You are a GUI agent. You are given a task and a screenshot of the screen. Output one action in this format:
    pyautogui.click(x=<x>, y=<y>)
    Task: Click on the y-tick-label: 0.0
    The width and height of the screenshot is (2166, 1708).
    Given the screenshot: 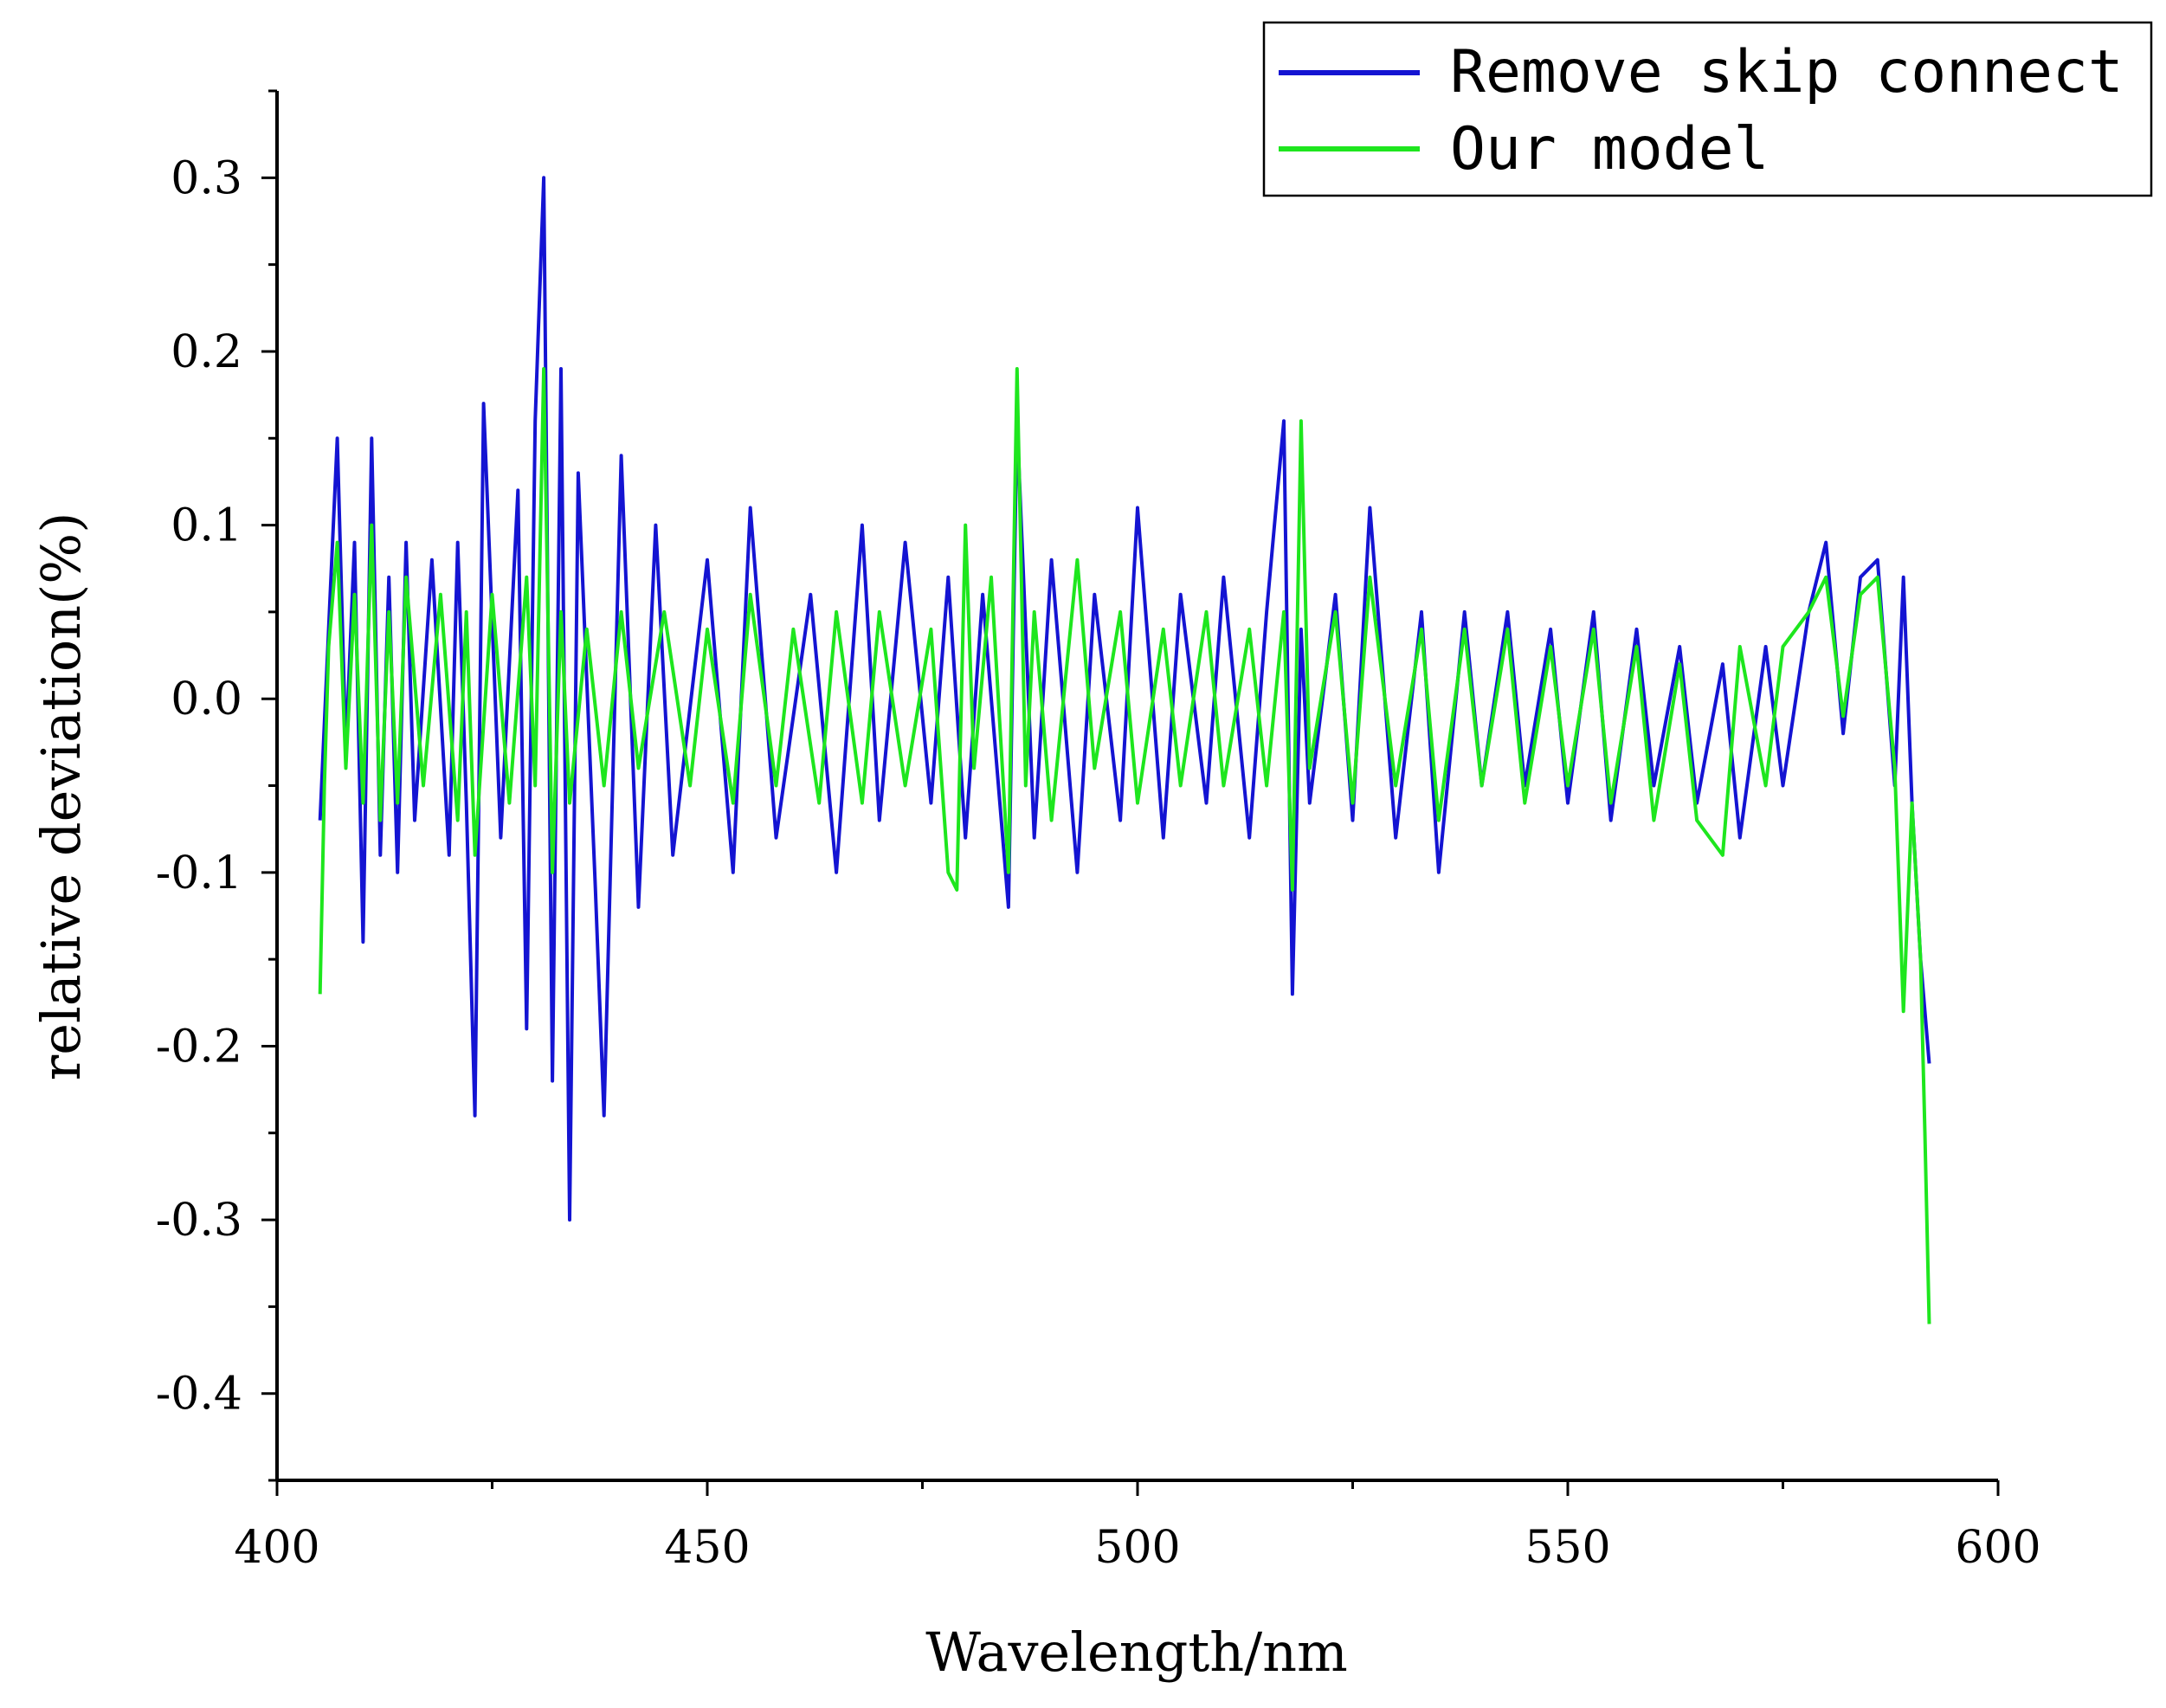 What is the action you would take?
    pyautogui.click(x=206, y=699)
    